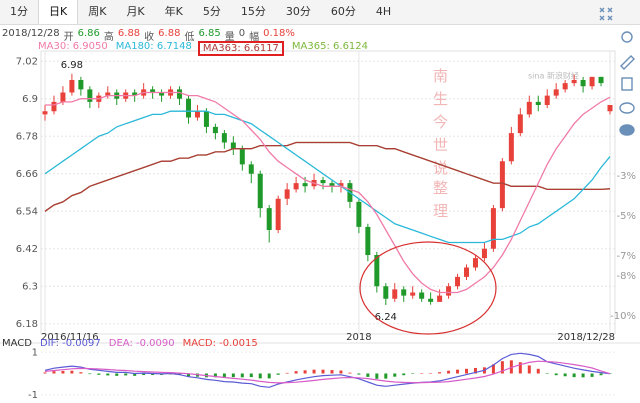 The height and width of the screenshot is (403, 640). I want to click on x-tick-label: 2018/12/28, so click(586, 337).